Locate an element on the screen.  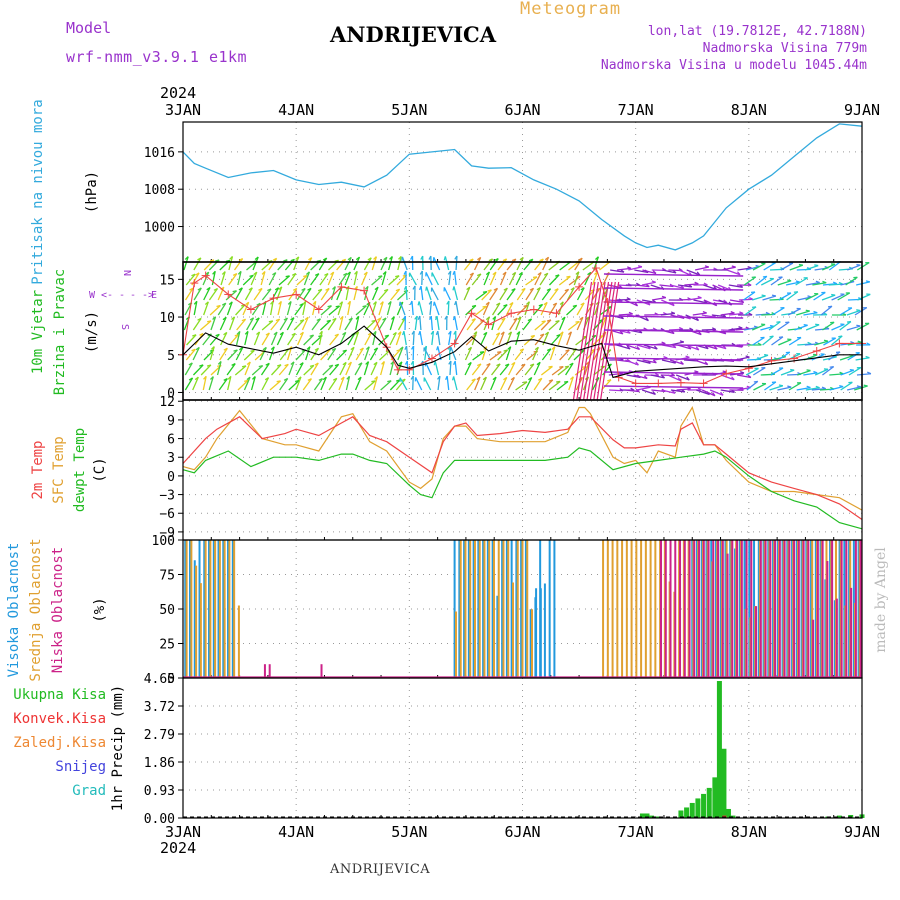
x-tick-label-top: 4JAN is located at coordinates (296, 110).